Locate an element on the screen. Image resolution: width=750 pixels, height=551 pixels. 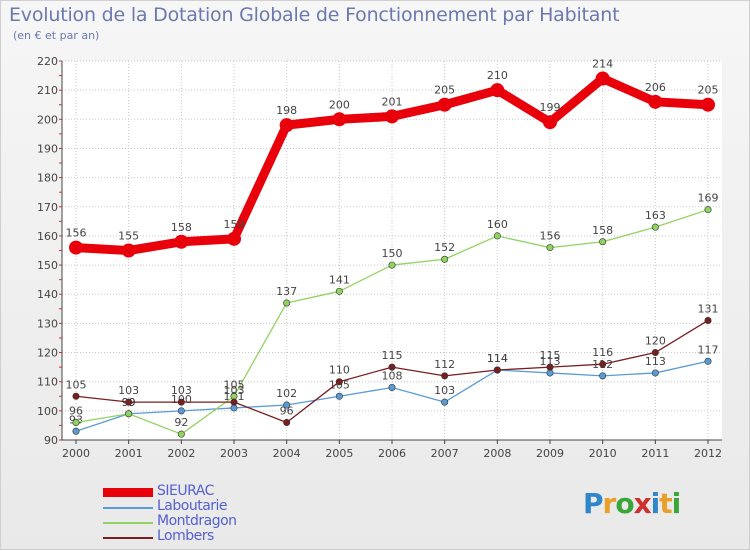
y-tick-label: 150 is located at coordinates (47, 265).